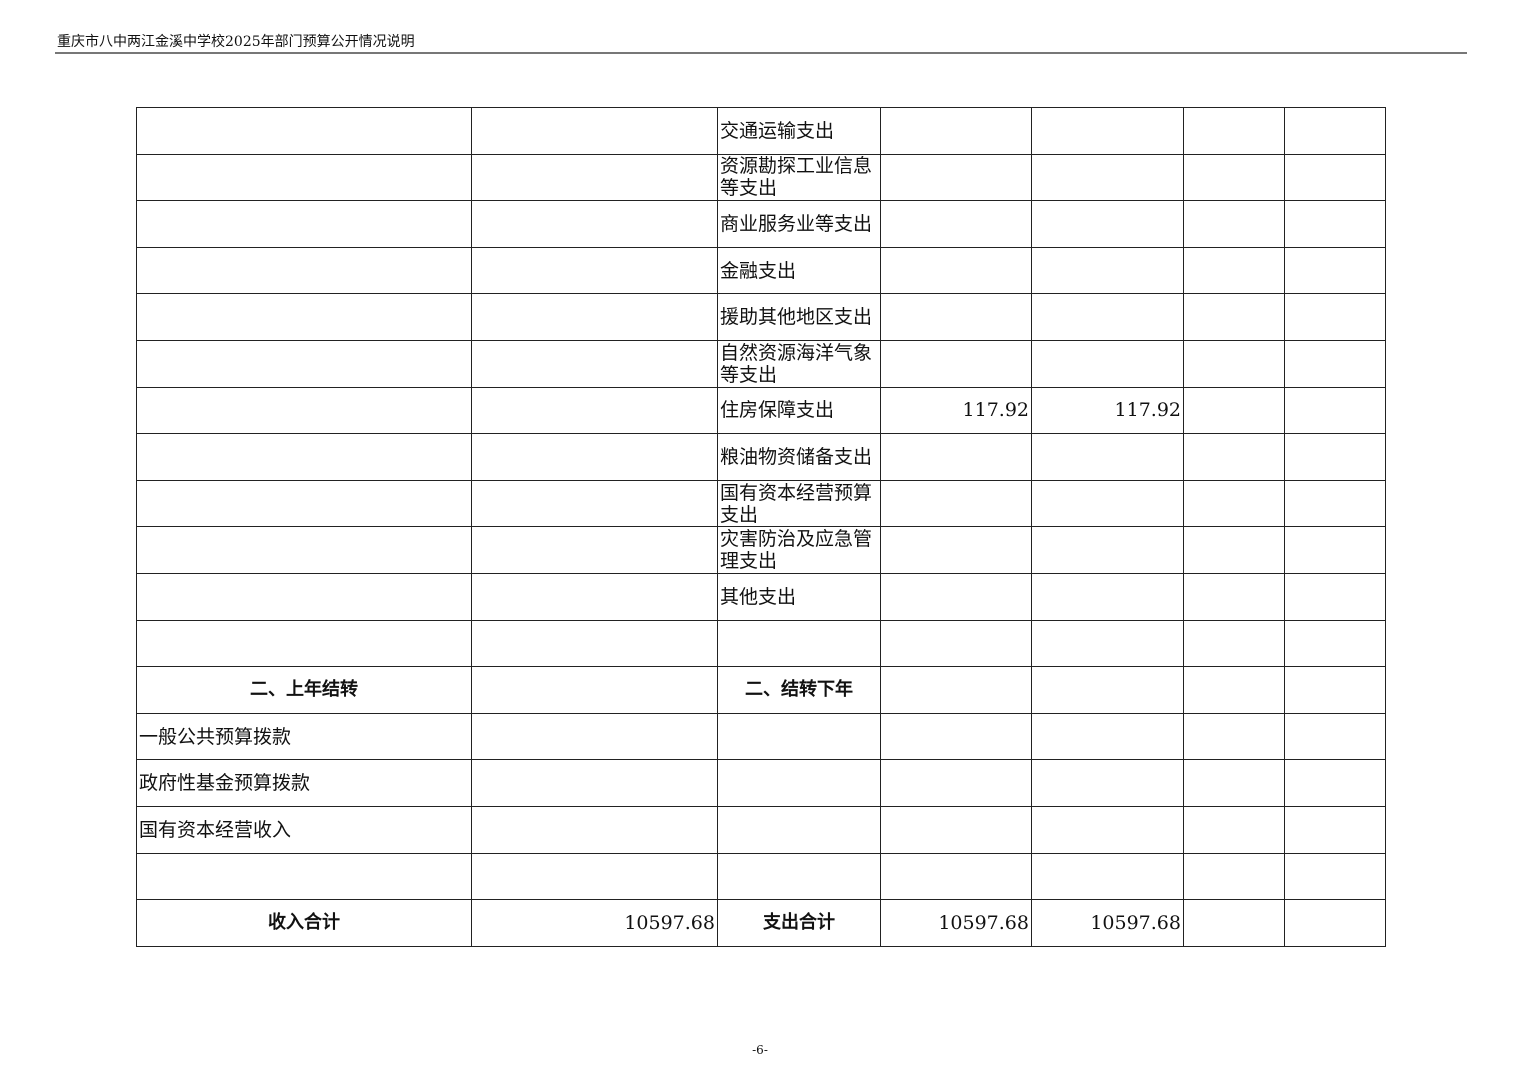  What do you see at coordinates (799, 270) in the screenshot?
I see `table-cell: 金融支出` at bounding box center [799, 270].